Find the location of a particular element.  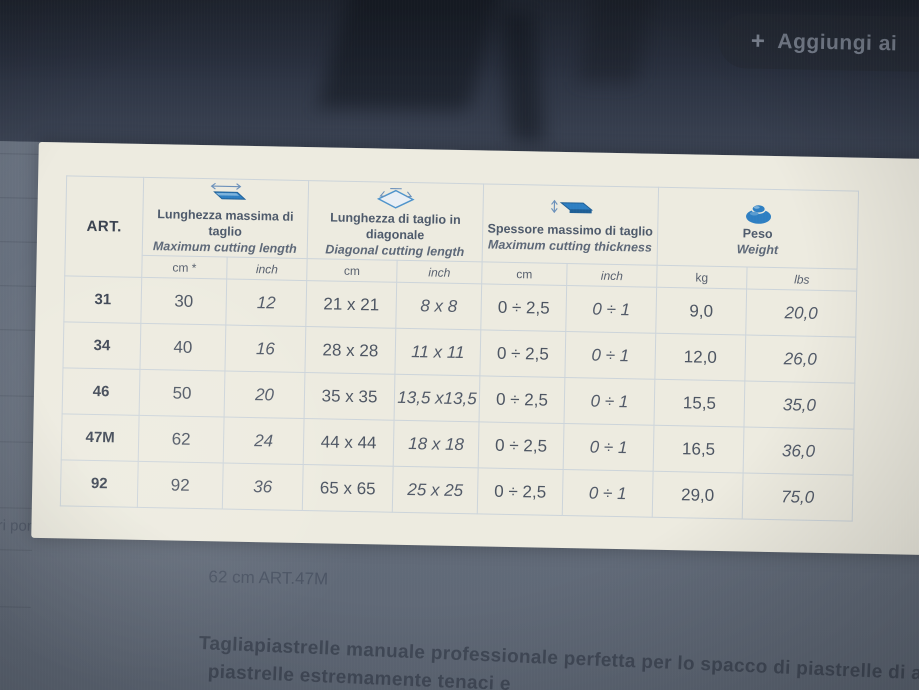

spec-cell: 28 x 28 is located at coordinates (350, 350).